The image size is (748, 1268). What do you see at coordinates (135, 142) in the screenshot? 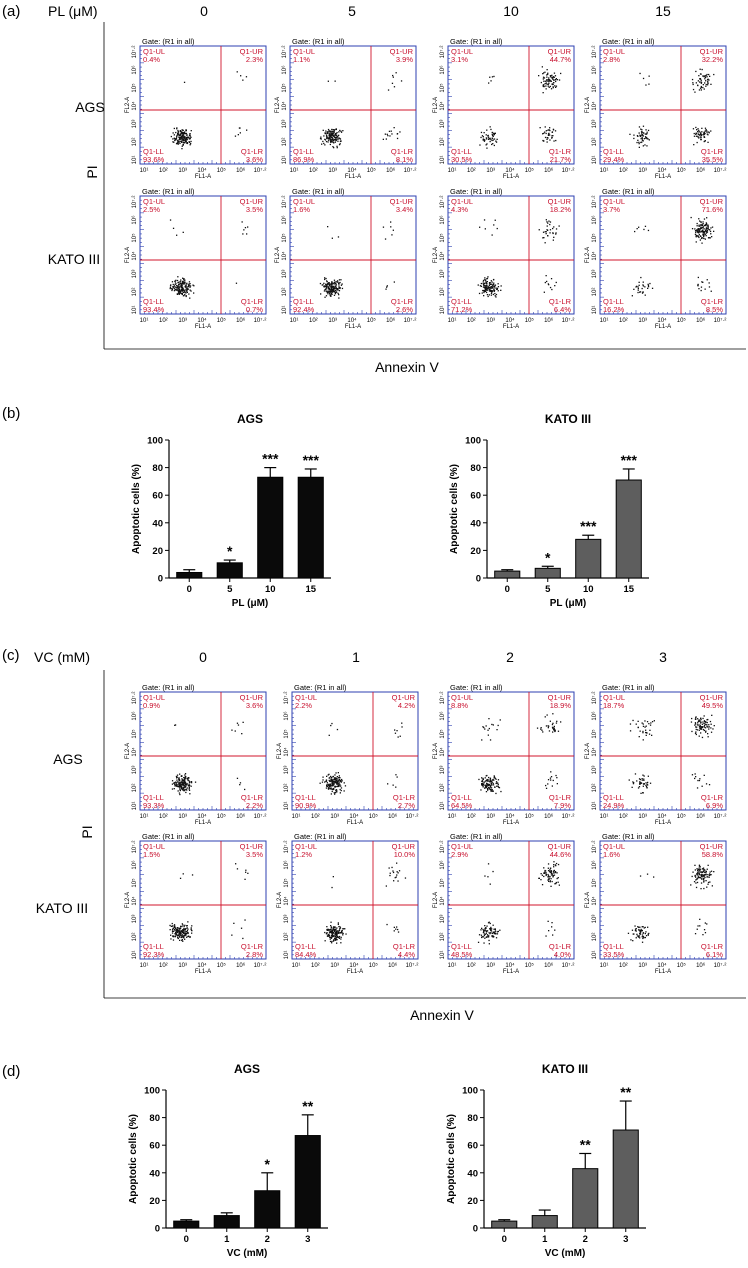
I see `flow-a-r0c0-y-tick-label: 10²` at bounding box center [135, 142].